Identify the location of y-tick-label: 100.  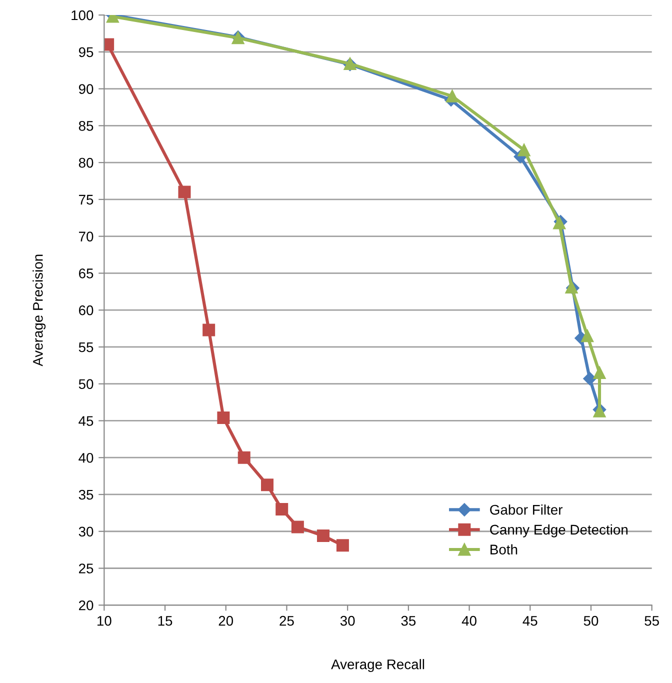
(83, 15).